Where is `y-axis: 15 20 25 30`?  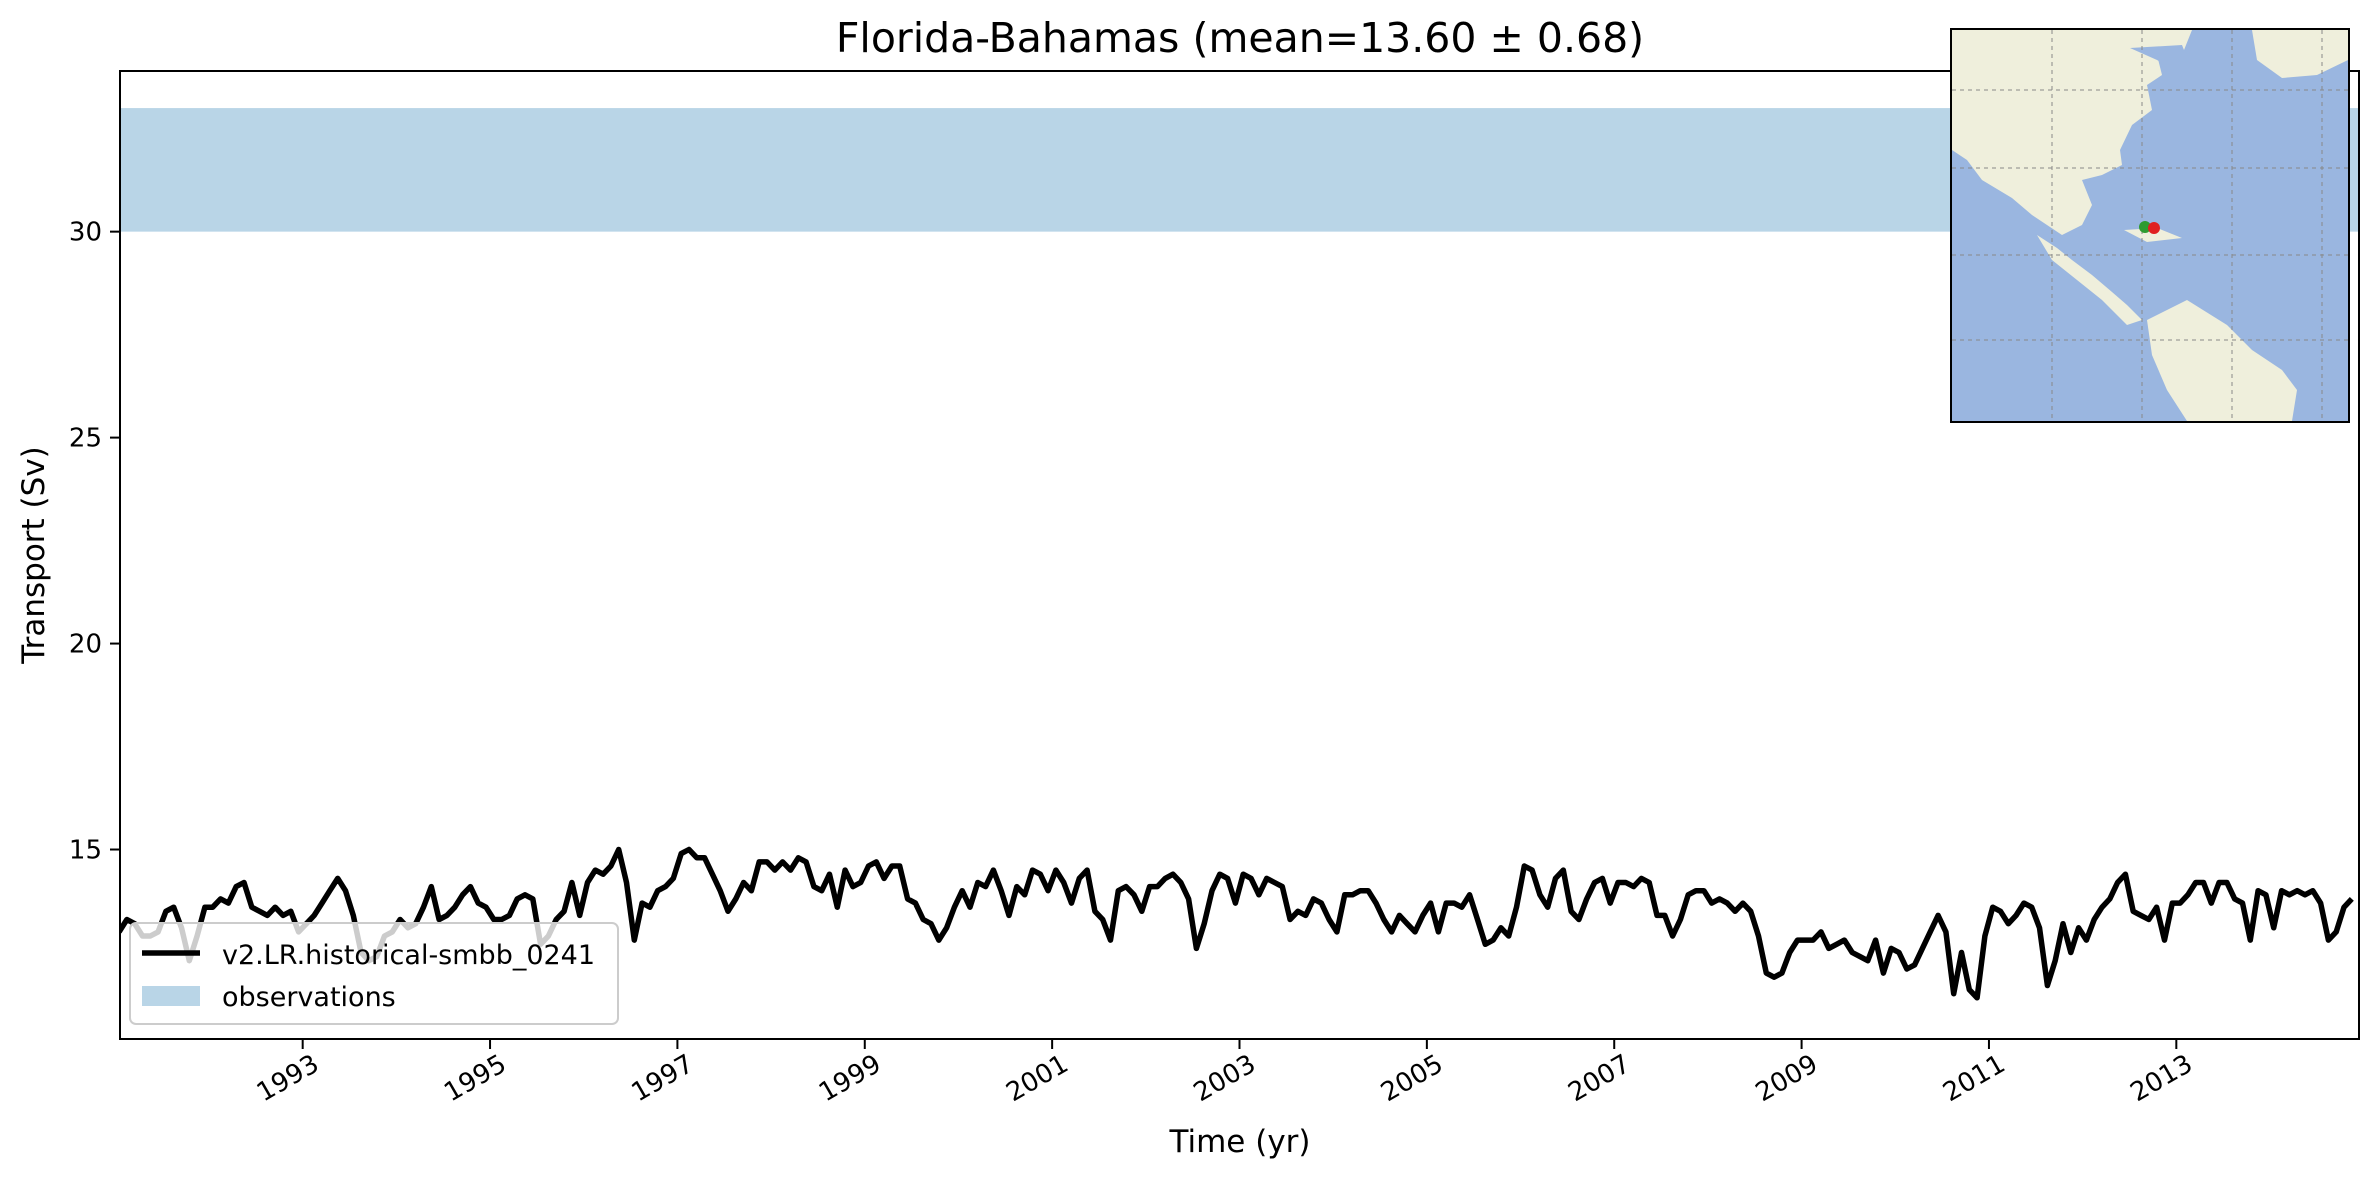
y-axis: 15 20 25 30 is located at coordinates (94, 542).